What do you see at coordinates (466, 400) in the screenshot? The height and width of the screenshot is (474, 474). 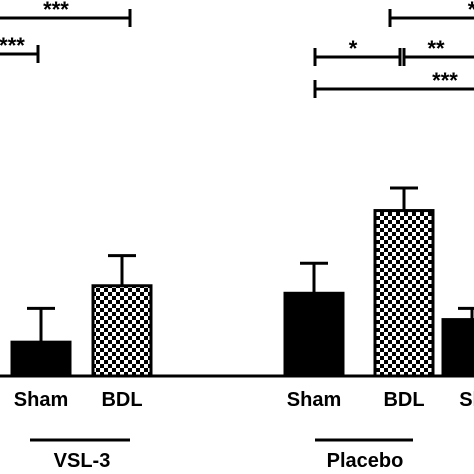 I see `category-label: Sh` at bounding box center [466, 400].